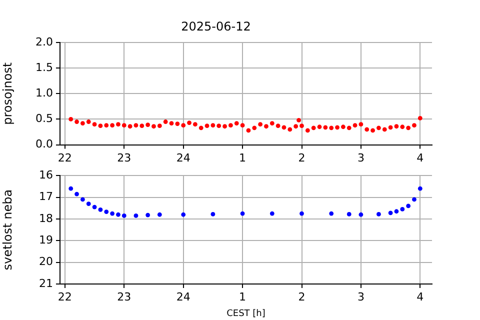 This screenshot has height=320, width=480. What do you see at coordinates (44, 144) in the screenshot?
I see `y-tick-label: 0.0` at bounding box center [44, 144].